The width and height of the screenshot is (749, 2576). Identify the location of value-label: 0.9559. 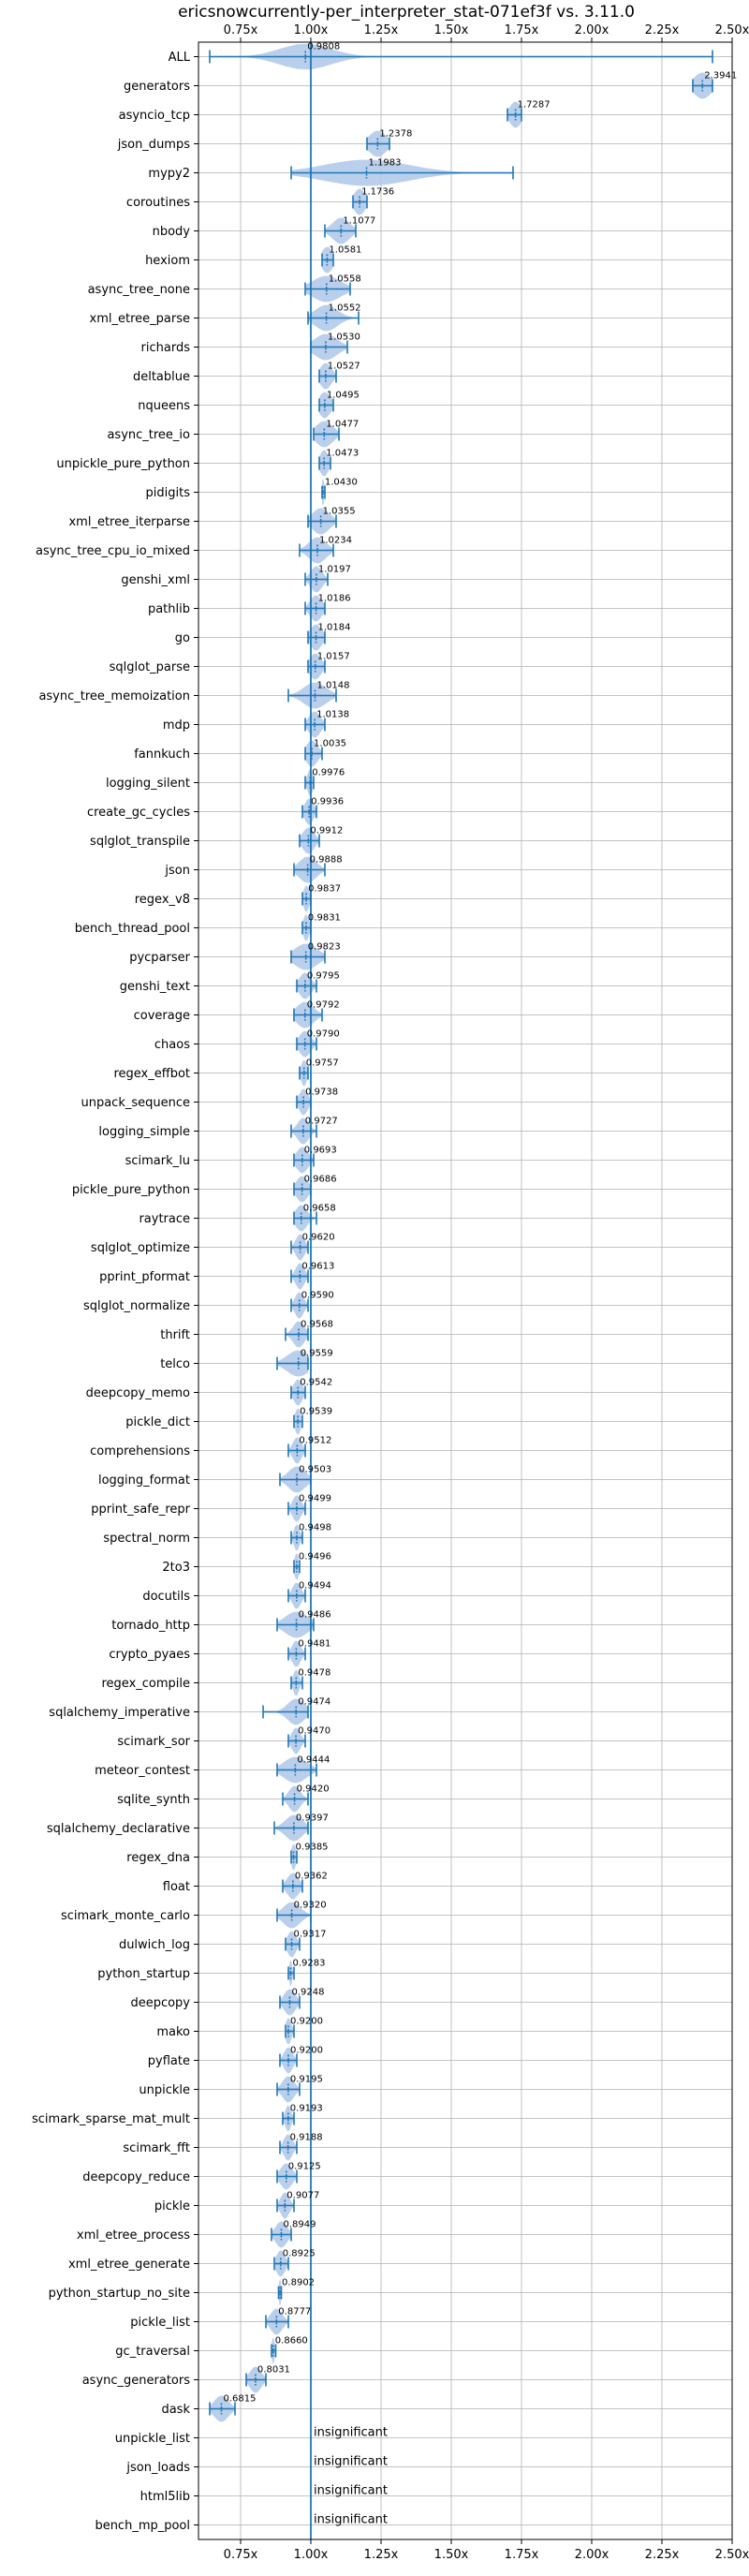
(317, 1354).